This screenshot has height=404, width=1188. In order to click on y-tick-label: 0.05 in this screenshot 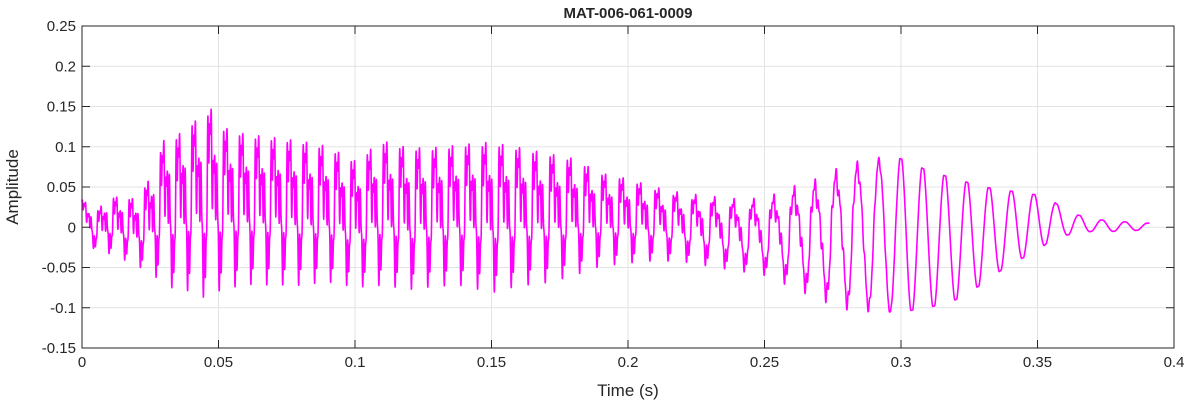, I will do `click(61, 187)`.